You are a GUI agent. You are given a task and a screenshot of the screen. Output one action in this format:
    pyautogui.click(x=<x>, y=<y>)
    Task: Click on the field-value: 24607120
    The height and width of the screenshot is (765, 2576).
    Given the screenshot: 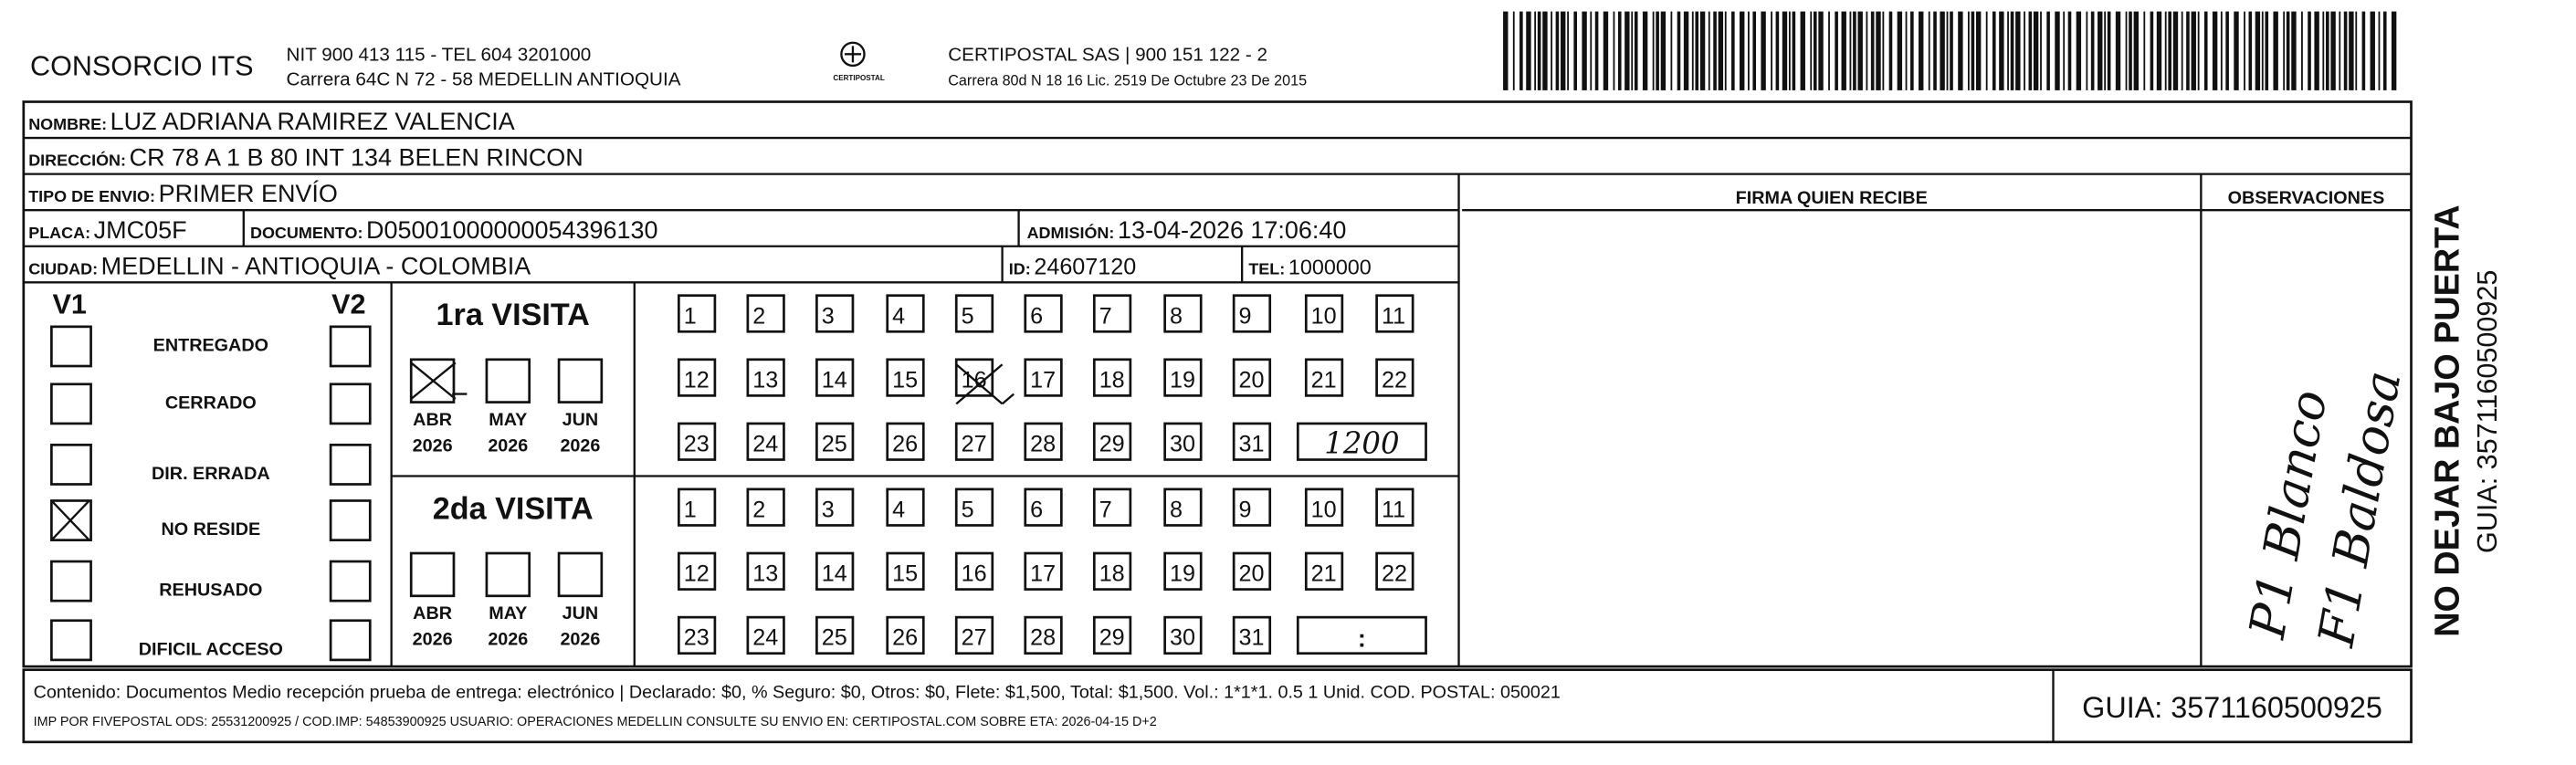 What is the action you would take?
    pyautogui.click(x=1085, y=267)
    